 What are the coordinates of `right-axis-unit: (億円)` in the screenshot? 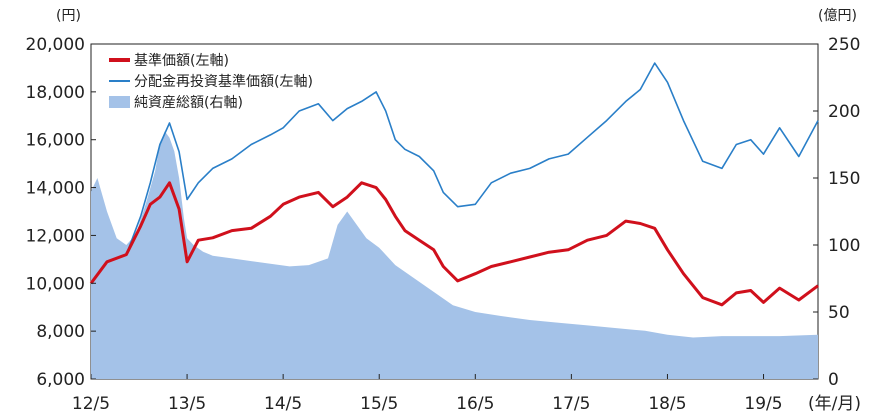 It's located at (837, 16).